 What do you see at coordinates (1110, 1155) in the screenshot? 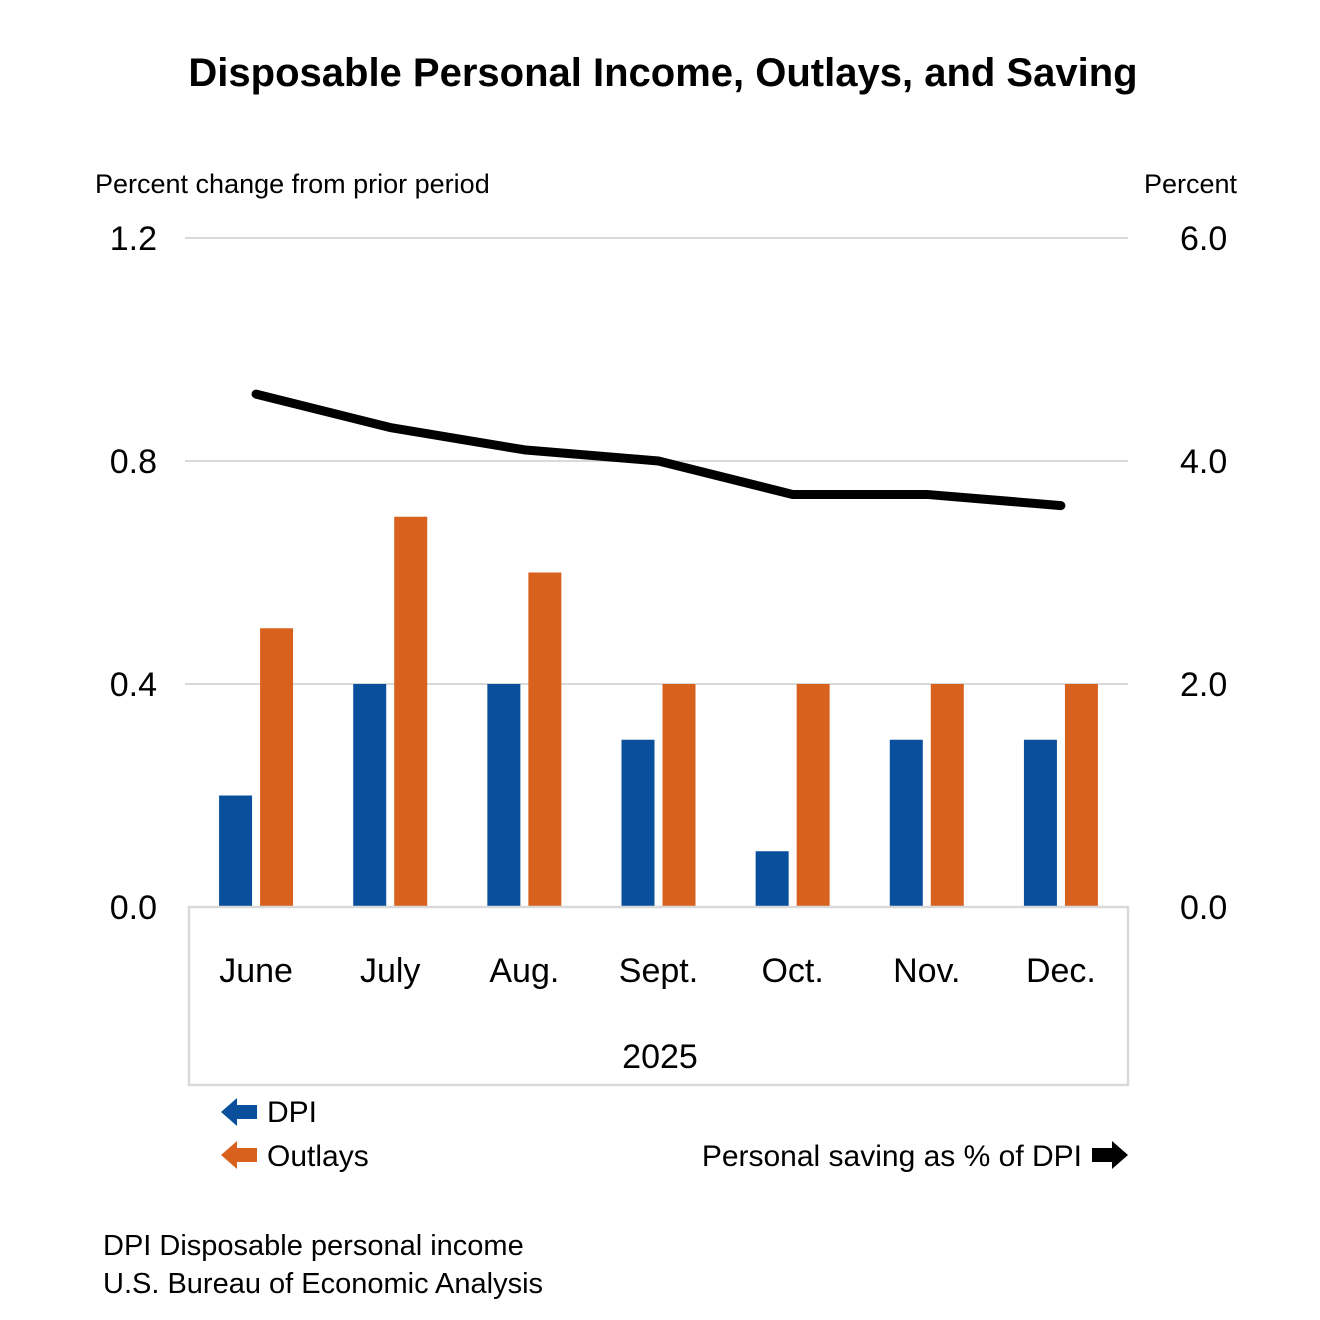
I see `saving-legend-arrow-icon` at bounding box center [1110, 1155].